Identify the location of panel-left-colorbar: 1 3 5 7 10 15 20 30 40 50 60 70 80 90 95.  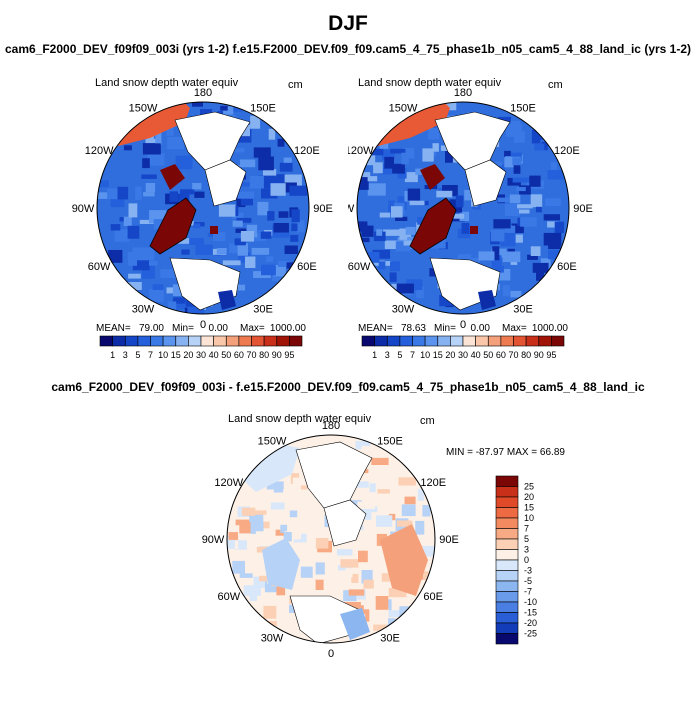
(201, 347).